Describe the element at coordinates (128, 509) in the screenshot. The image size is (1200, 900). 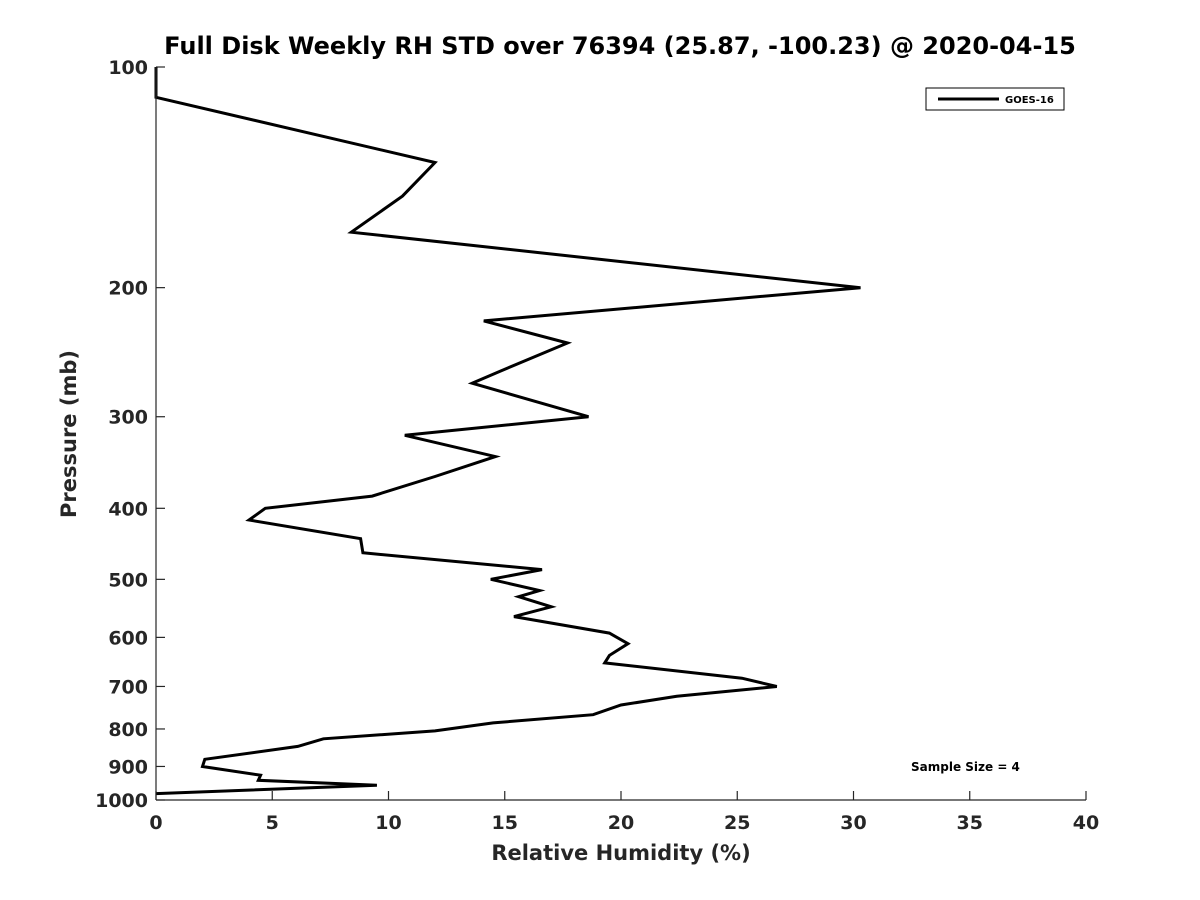
I see `y-tick-label: 400` at that location.